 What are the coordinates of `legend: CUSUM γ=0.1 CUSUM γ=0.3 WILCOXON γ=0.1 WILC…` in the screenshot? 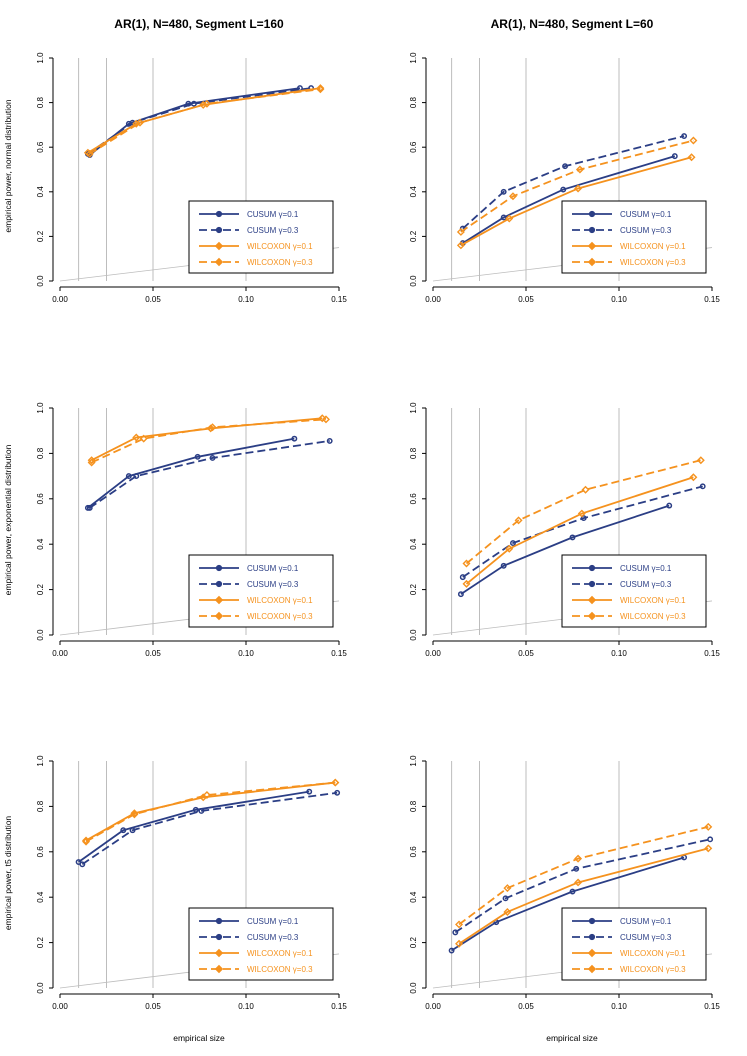 It's located at (261, 591).